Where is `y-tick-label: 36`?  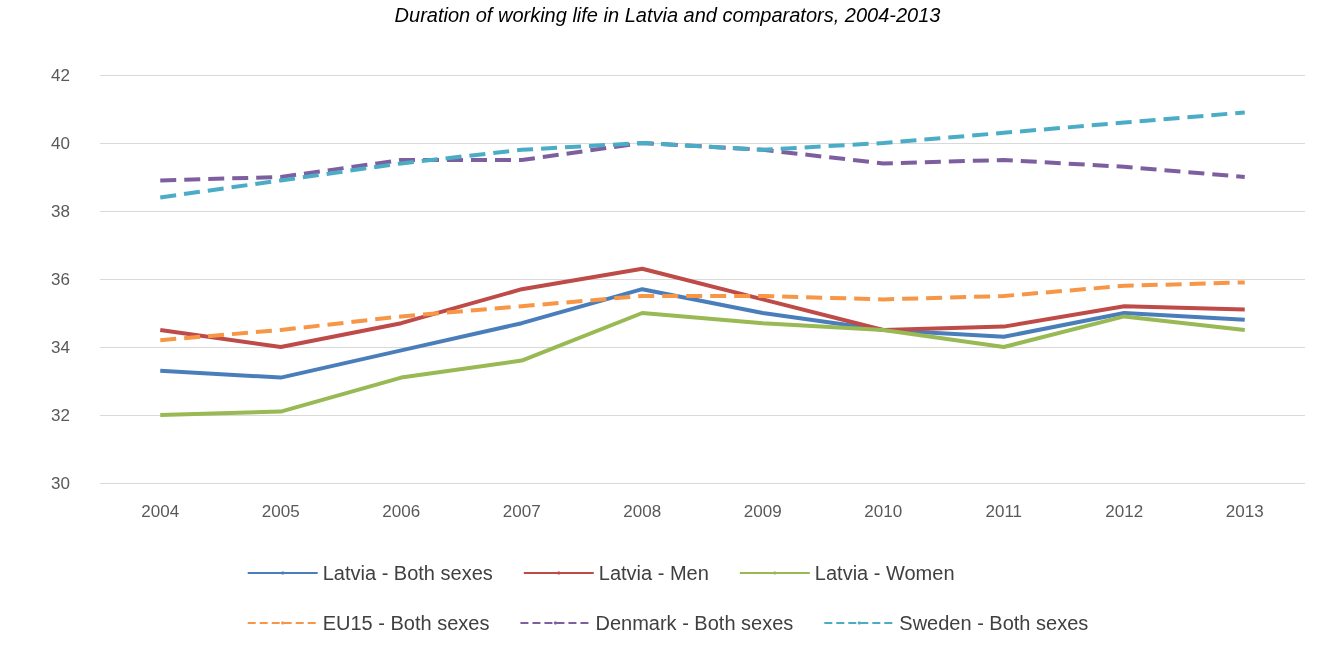 y-tick-label: 36 is located at coordinates (60, 279).